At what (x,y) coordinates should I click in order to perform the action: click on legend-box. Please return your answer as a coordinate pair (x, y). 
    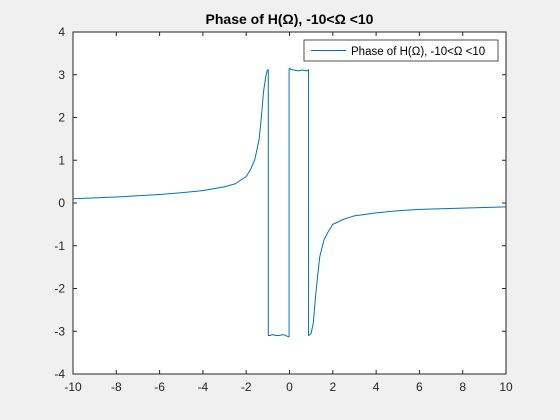
    Looking at the image, I should click on (401, 50).